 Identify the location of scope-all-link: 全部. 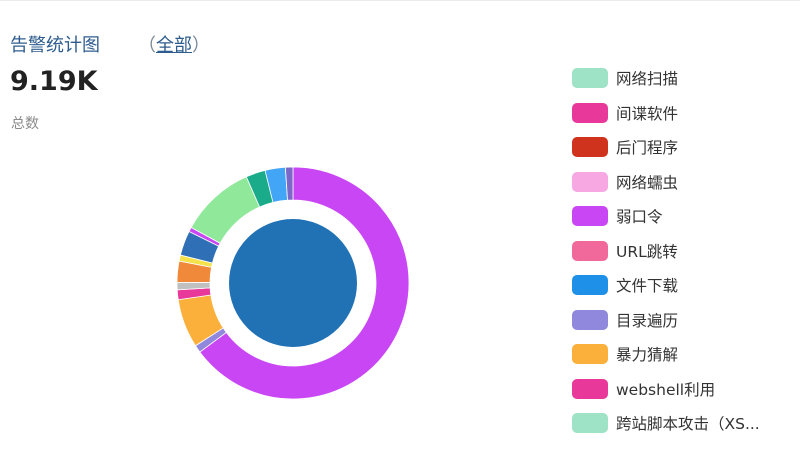
(174, 45).